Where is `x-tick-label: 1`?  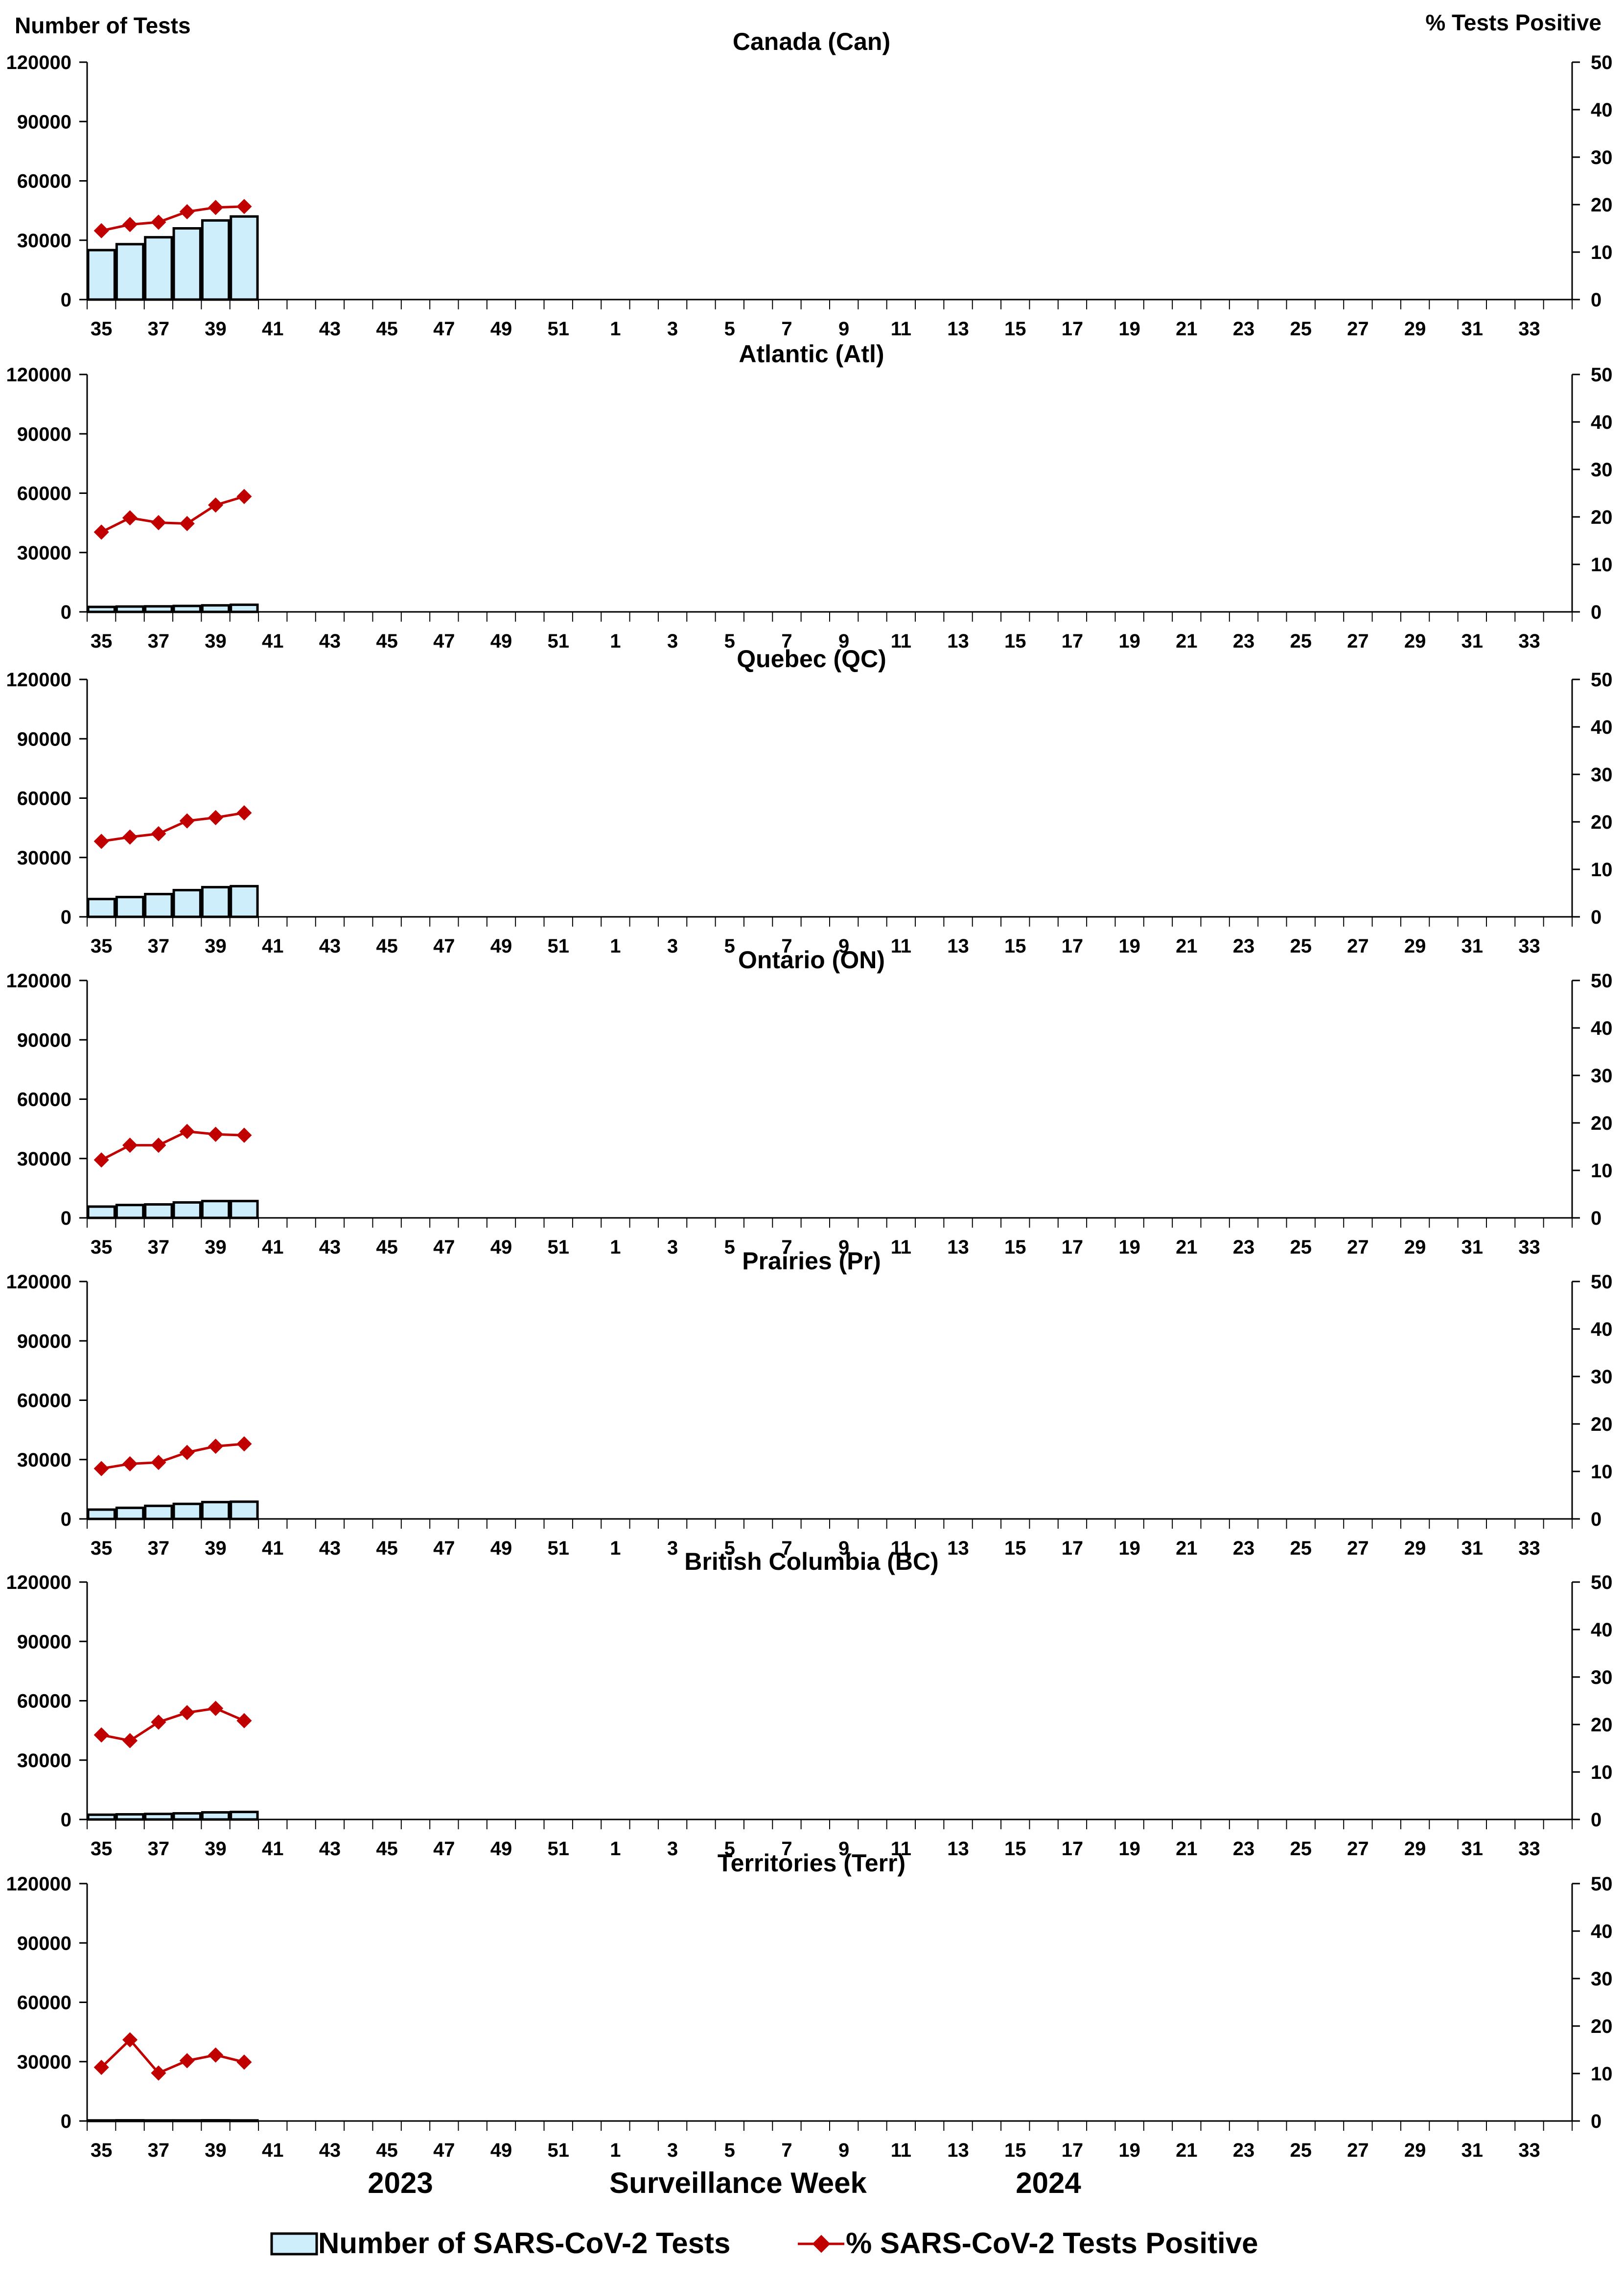 x-tick-label: 1 is located at coordinates (615, 2150).